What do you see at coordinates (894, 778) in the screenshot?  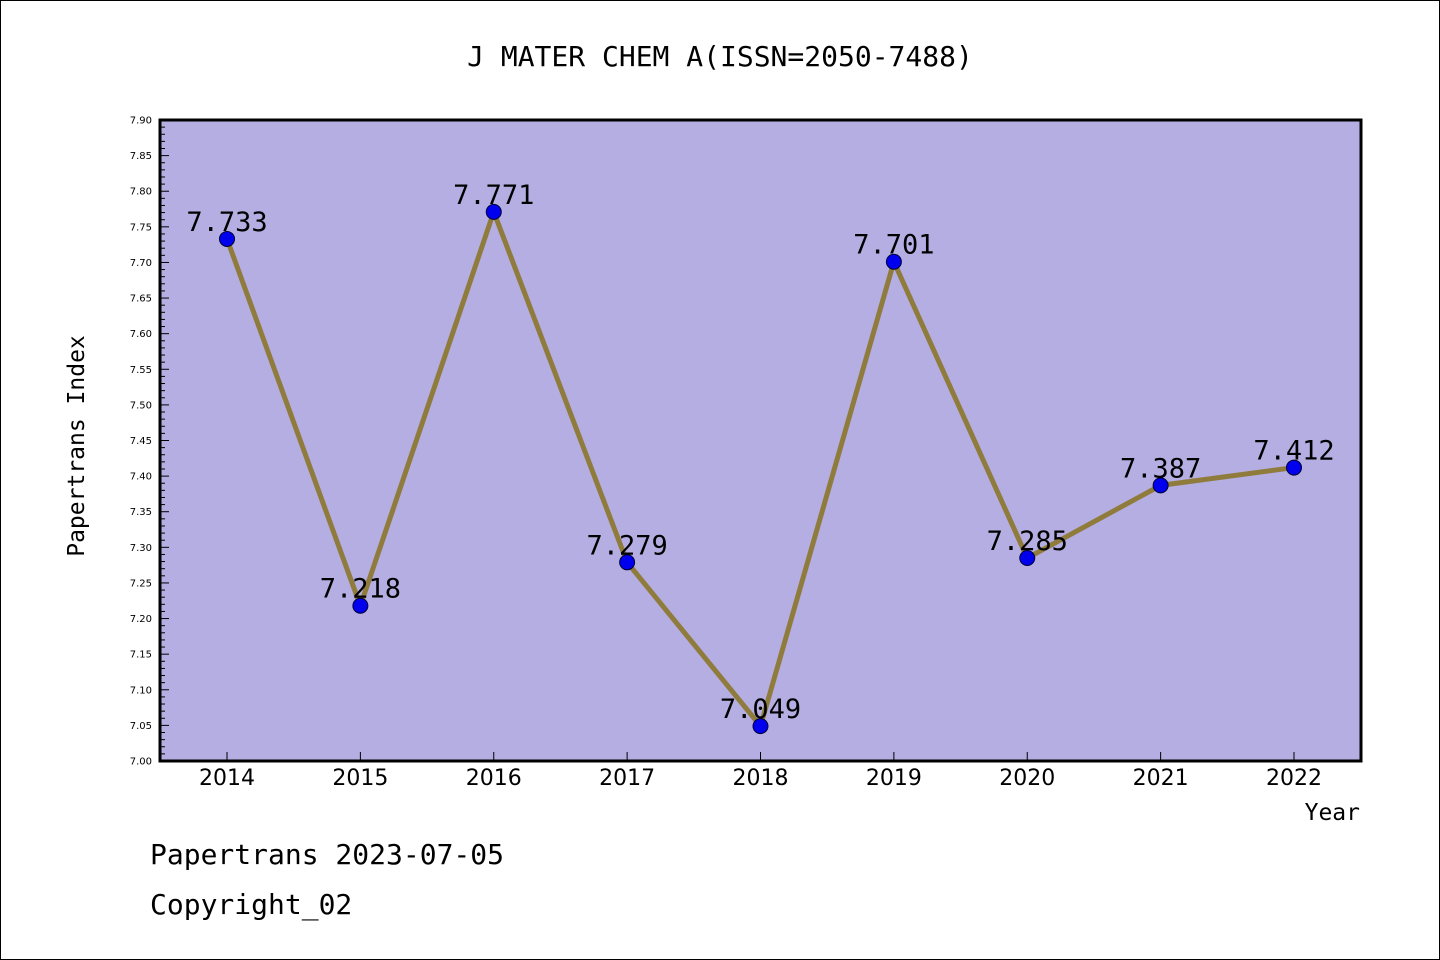 I see `x-tick-label: 2019` at bounding box center [894, 778].